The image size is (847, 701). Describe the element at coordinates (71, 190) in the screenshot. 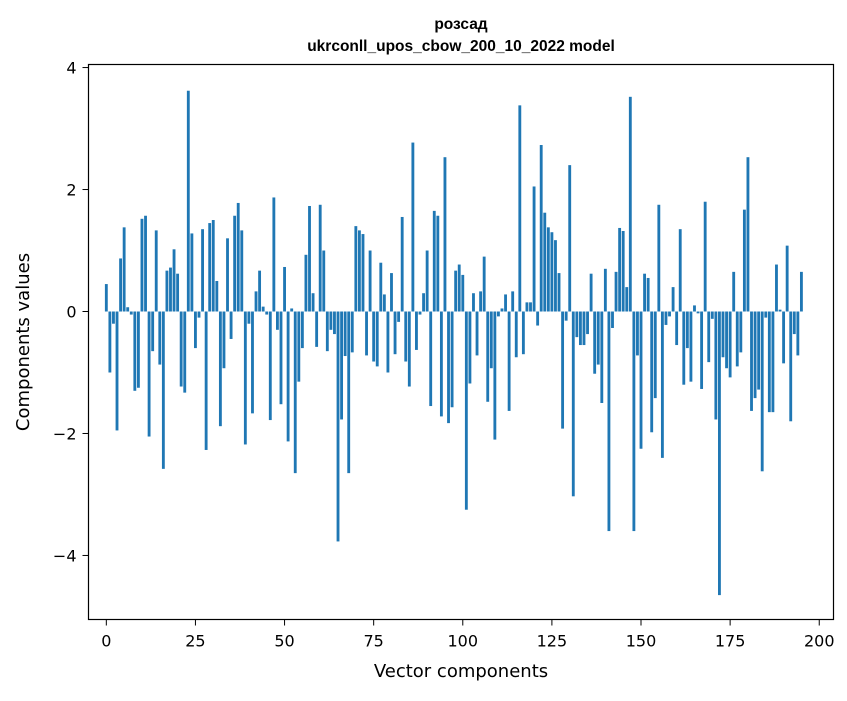

I see `y-tick-label: 2` at that location.